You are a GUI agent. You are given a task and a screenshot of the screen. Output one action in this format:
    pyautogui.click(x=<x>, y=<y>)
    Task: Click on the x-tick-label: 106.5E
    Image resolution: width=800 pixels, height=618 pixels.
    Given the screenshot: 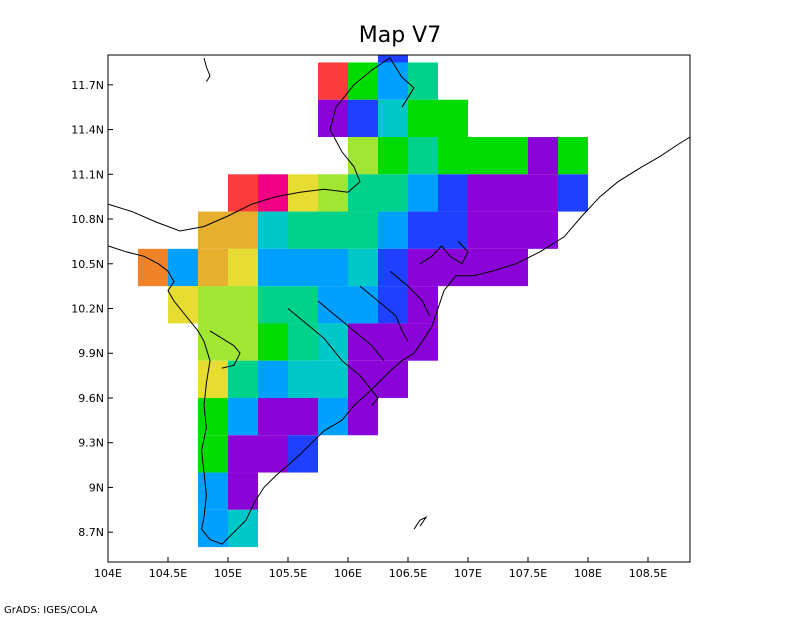 What is the action you would take?
    pyautogui.click(x=408, y=573)
    